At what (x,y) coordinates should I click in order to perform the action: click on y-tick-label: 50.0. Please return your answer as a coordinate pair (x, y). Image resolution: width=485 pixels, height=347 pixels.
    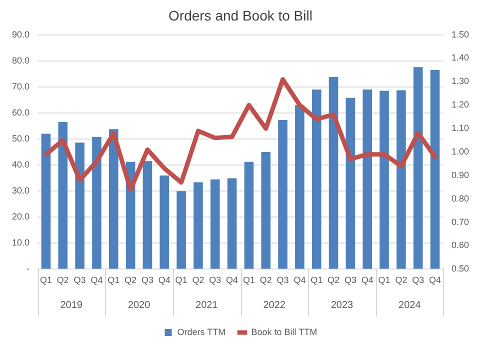
    Looking at the image, I should click on (21, 138).